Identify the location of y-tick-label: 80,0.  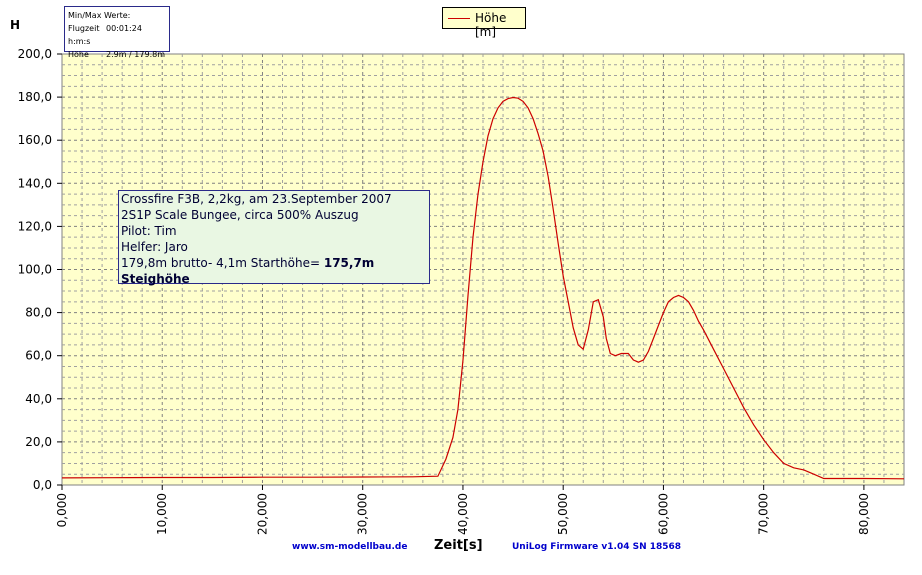
(38, 313).